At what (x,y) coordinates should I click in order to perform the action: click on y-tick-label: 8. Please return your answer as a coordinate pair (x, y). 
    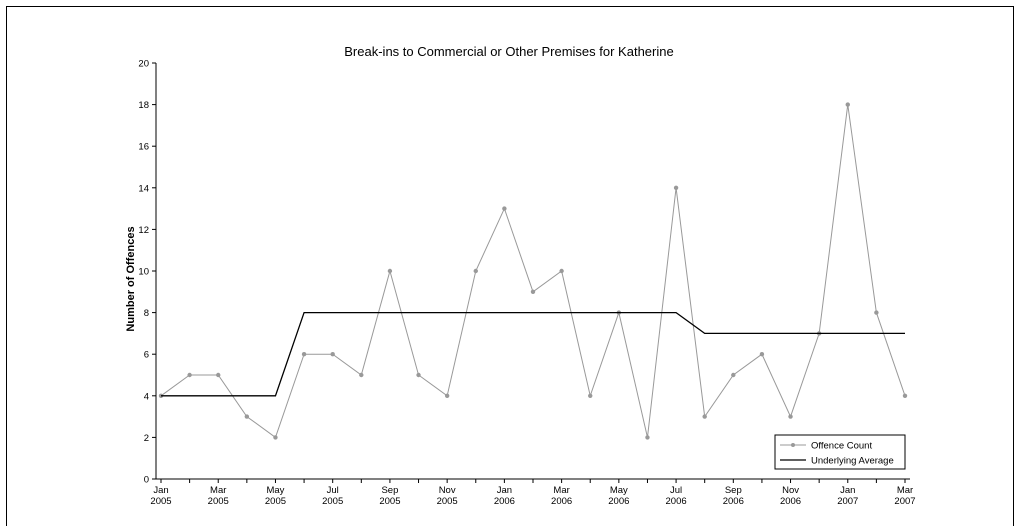
    Looking at the image, I should click on (146, 313).